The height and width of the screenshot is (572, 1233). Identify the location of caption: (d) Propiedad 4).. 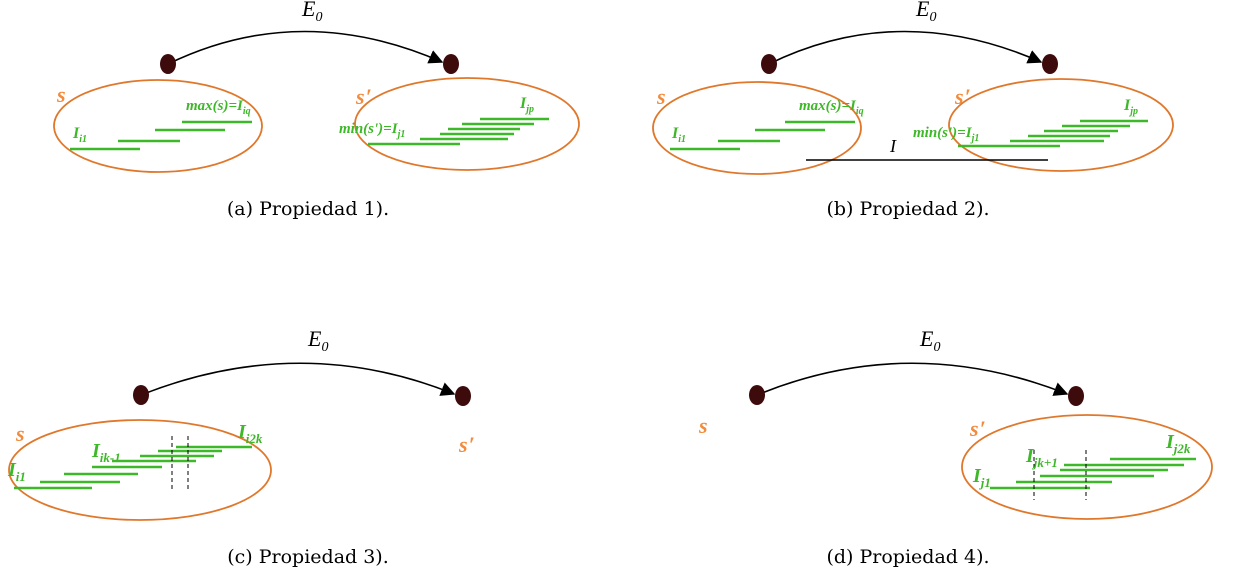
(907, 557).